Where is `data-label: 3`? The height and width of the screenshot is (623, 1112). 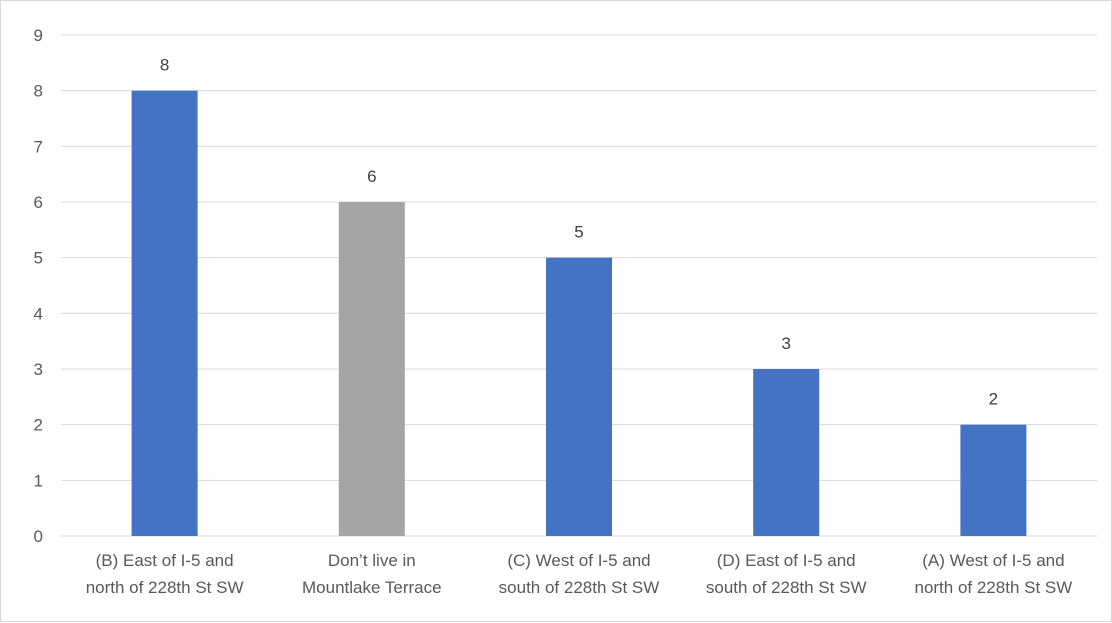
data-label: 3 is located at coordinates (785, 343).